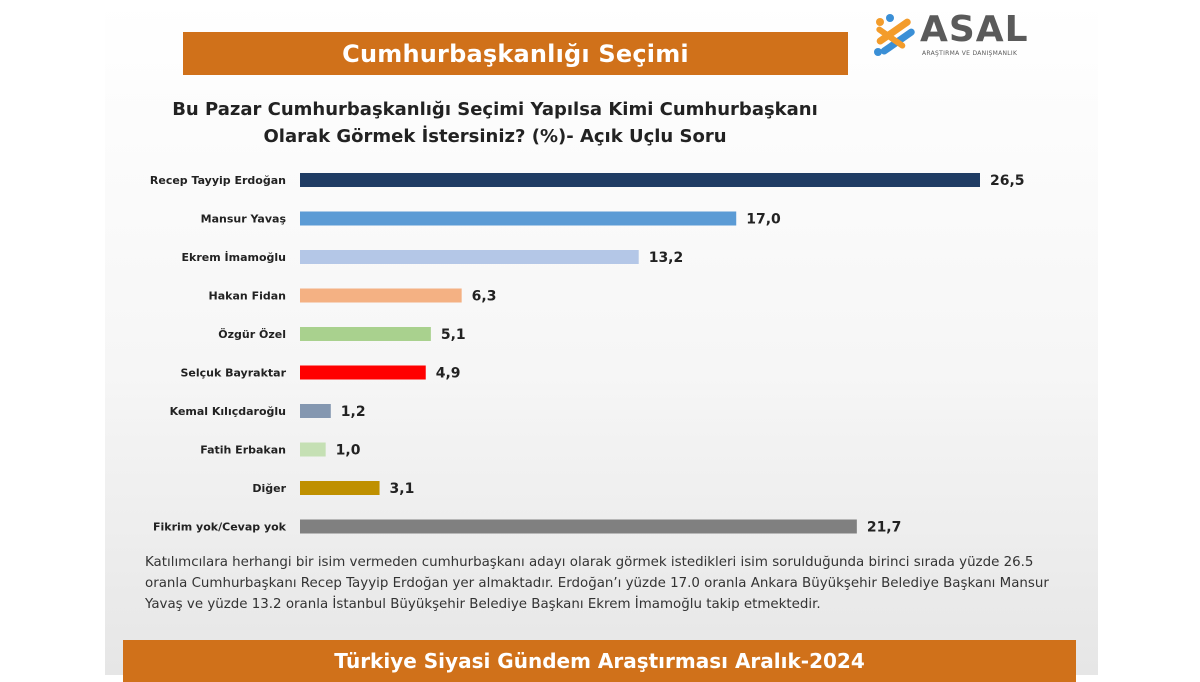  I want to click on value-label: 17,0, so click(763, 220).